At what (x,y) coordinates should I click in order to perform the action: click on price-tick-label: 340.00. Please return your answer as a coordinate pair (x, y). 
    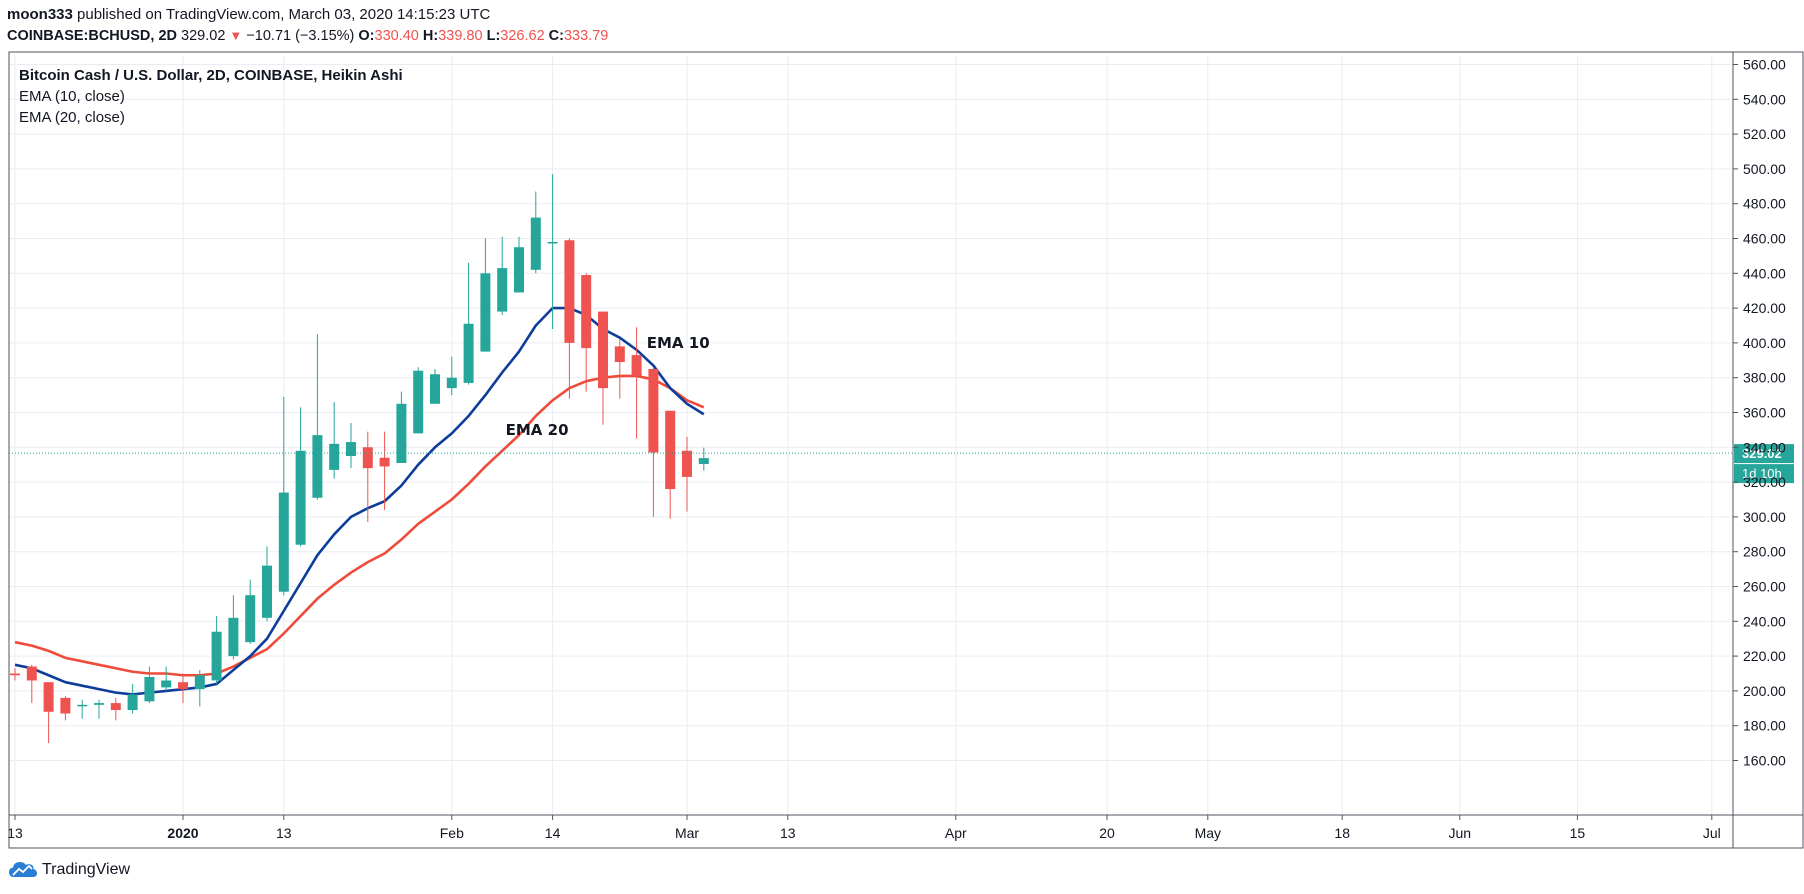
    Looking at the image, I should click on (1764, 447).